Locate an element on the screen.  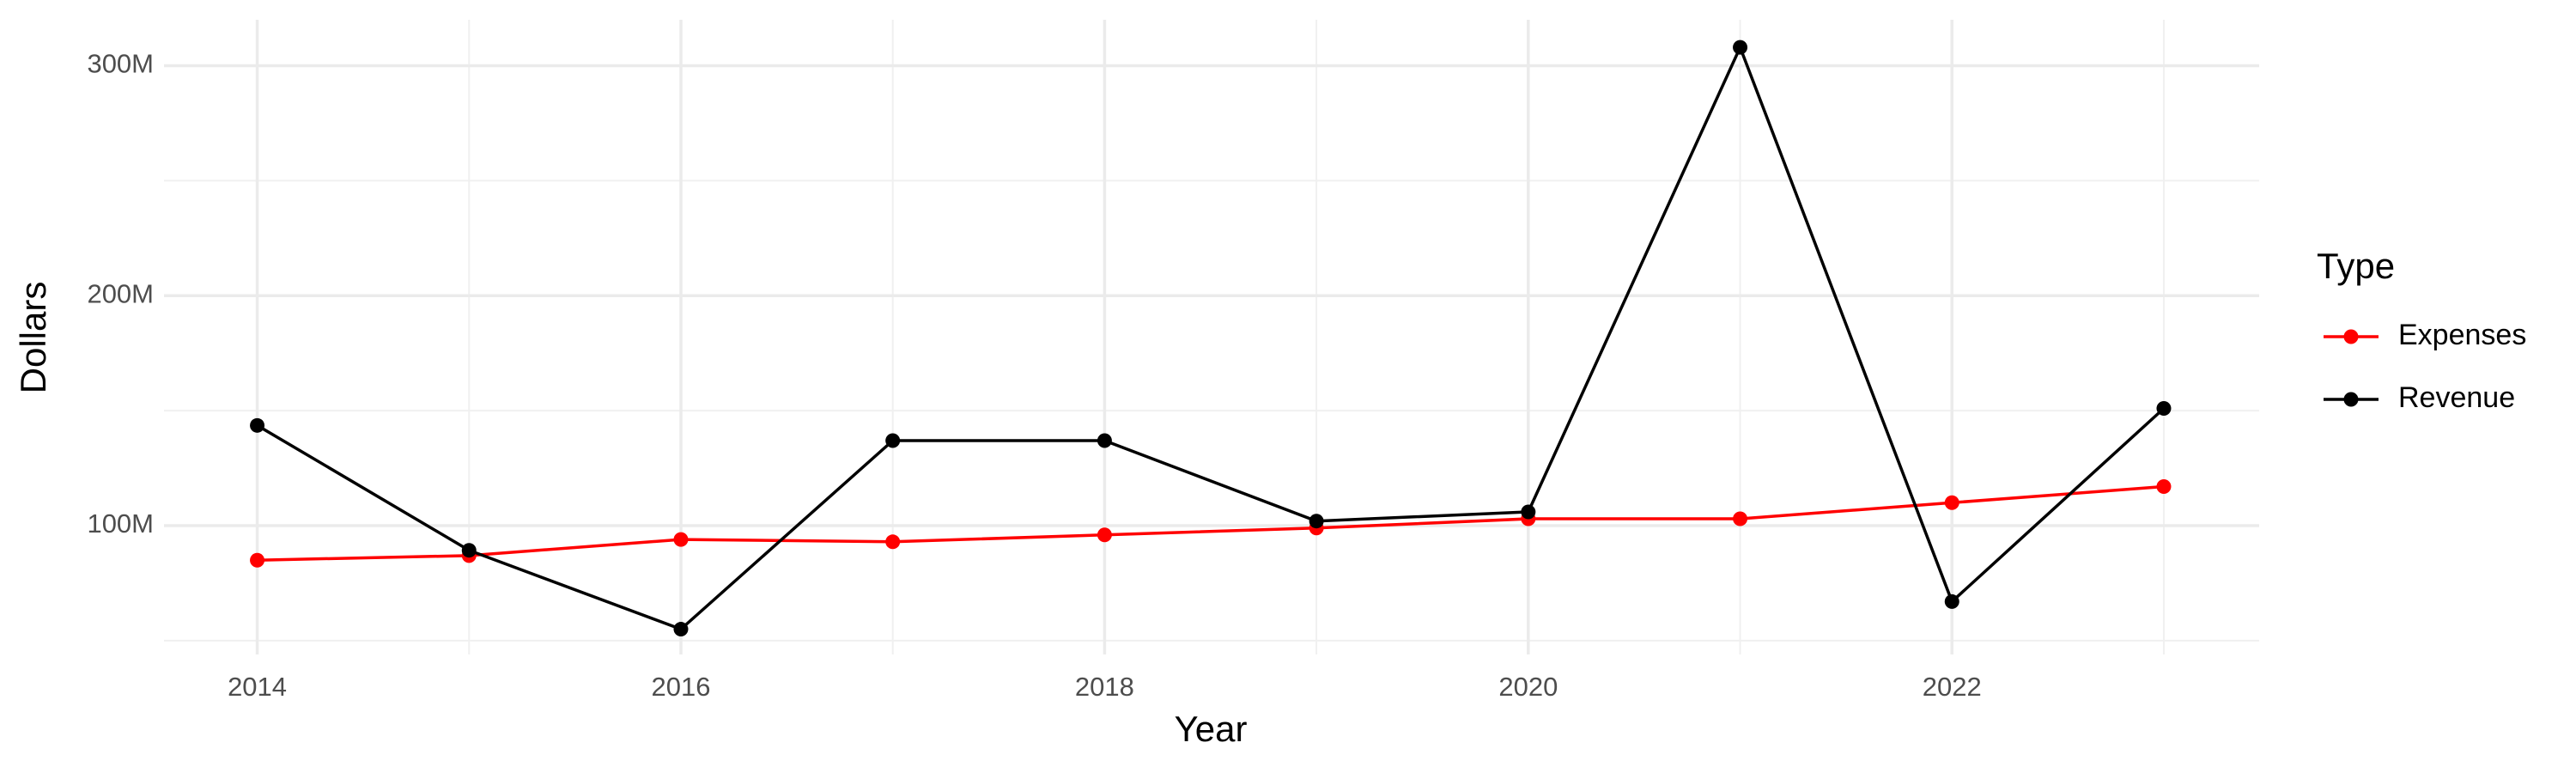
x-tick-label: 2014 is located at coordinates (258, 687).